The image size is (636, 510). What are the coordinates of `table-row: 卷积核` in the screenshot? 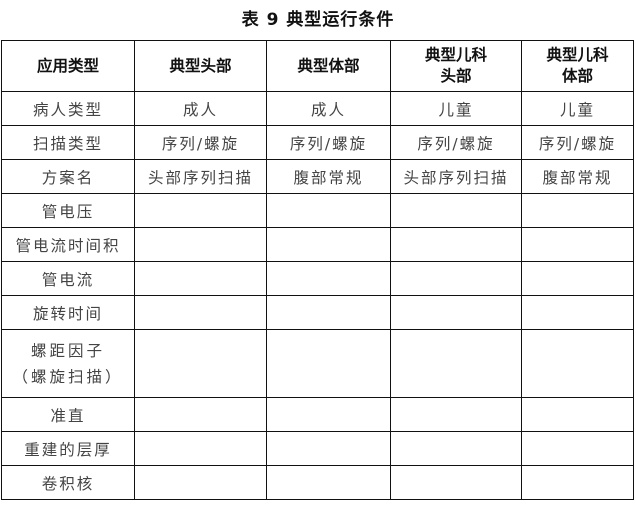 It's located at (317, 482).